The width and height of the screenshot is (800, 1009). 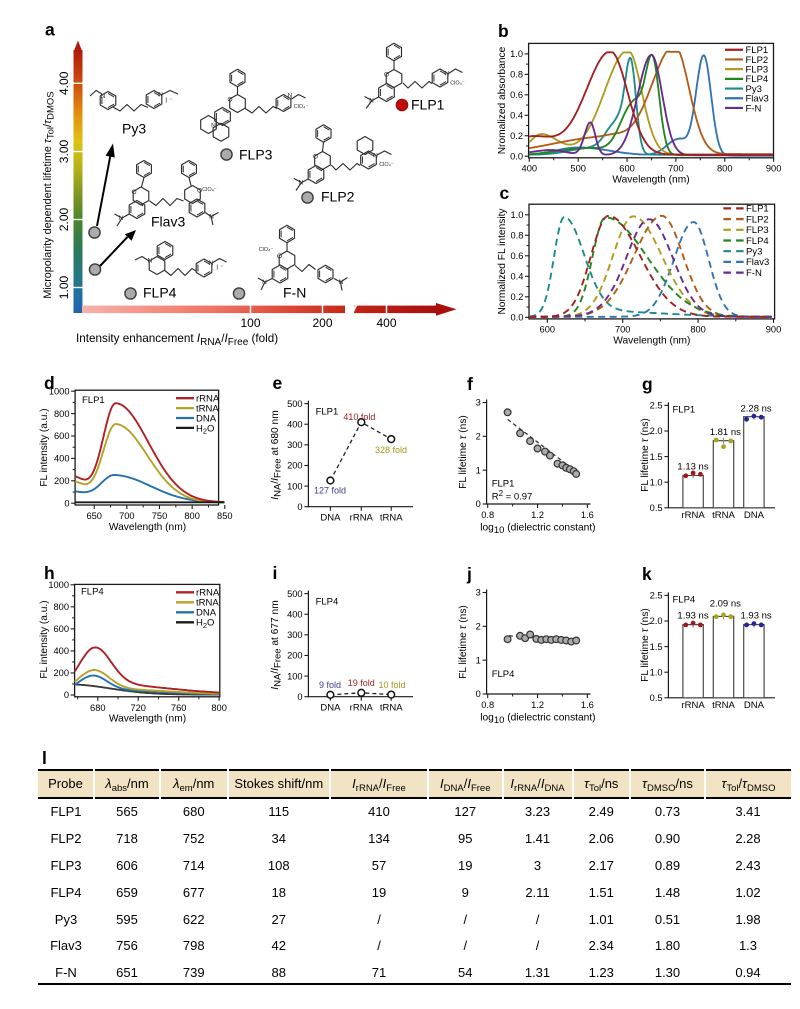 What do you see at coordinates (169, 101) in the screenshot?
I see `svg-text: I ⁻` at bounding box center [169, 101].